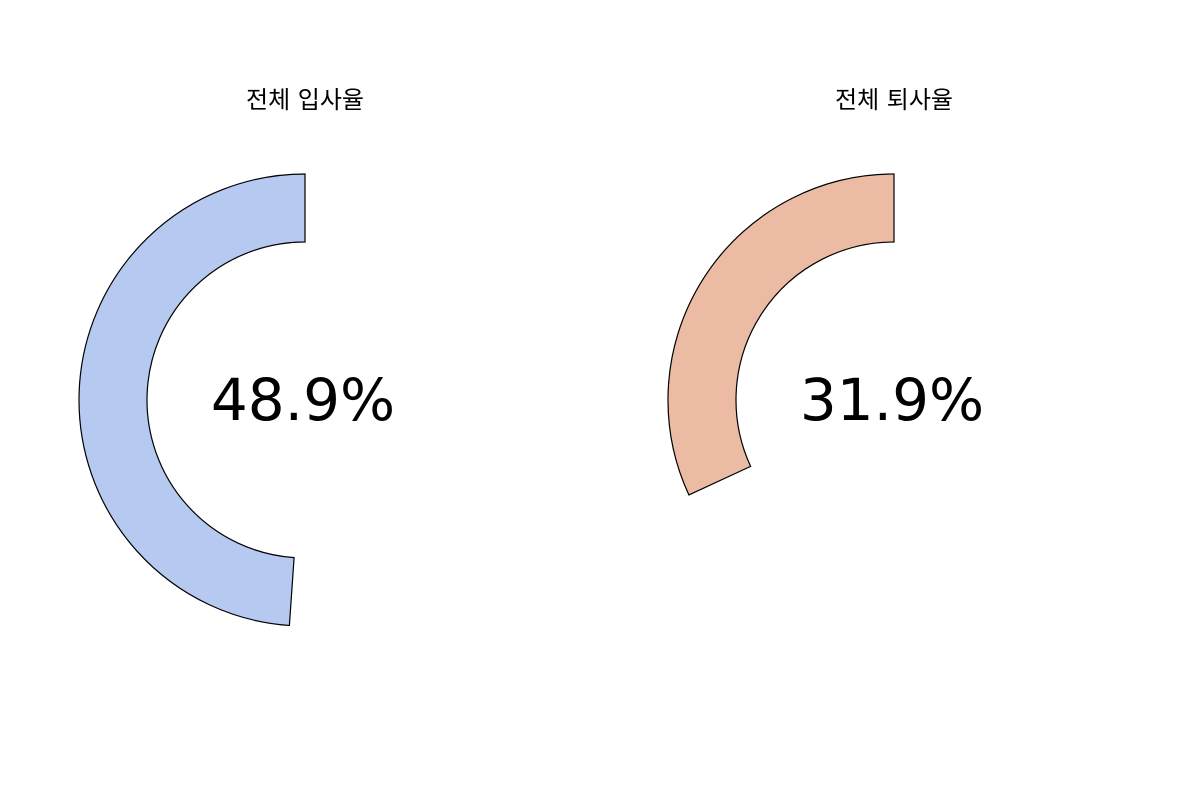  What do you see at coordinates (781, 334) in the screenshot?
I see `gauge-arc-resign` at bounding box center [781, 334].